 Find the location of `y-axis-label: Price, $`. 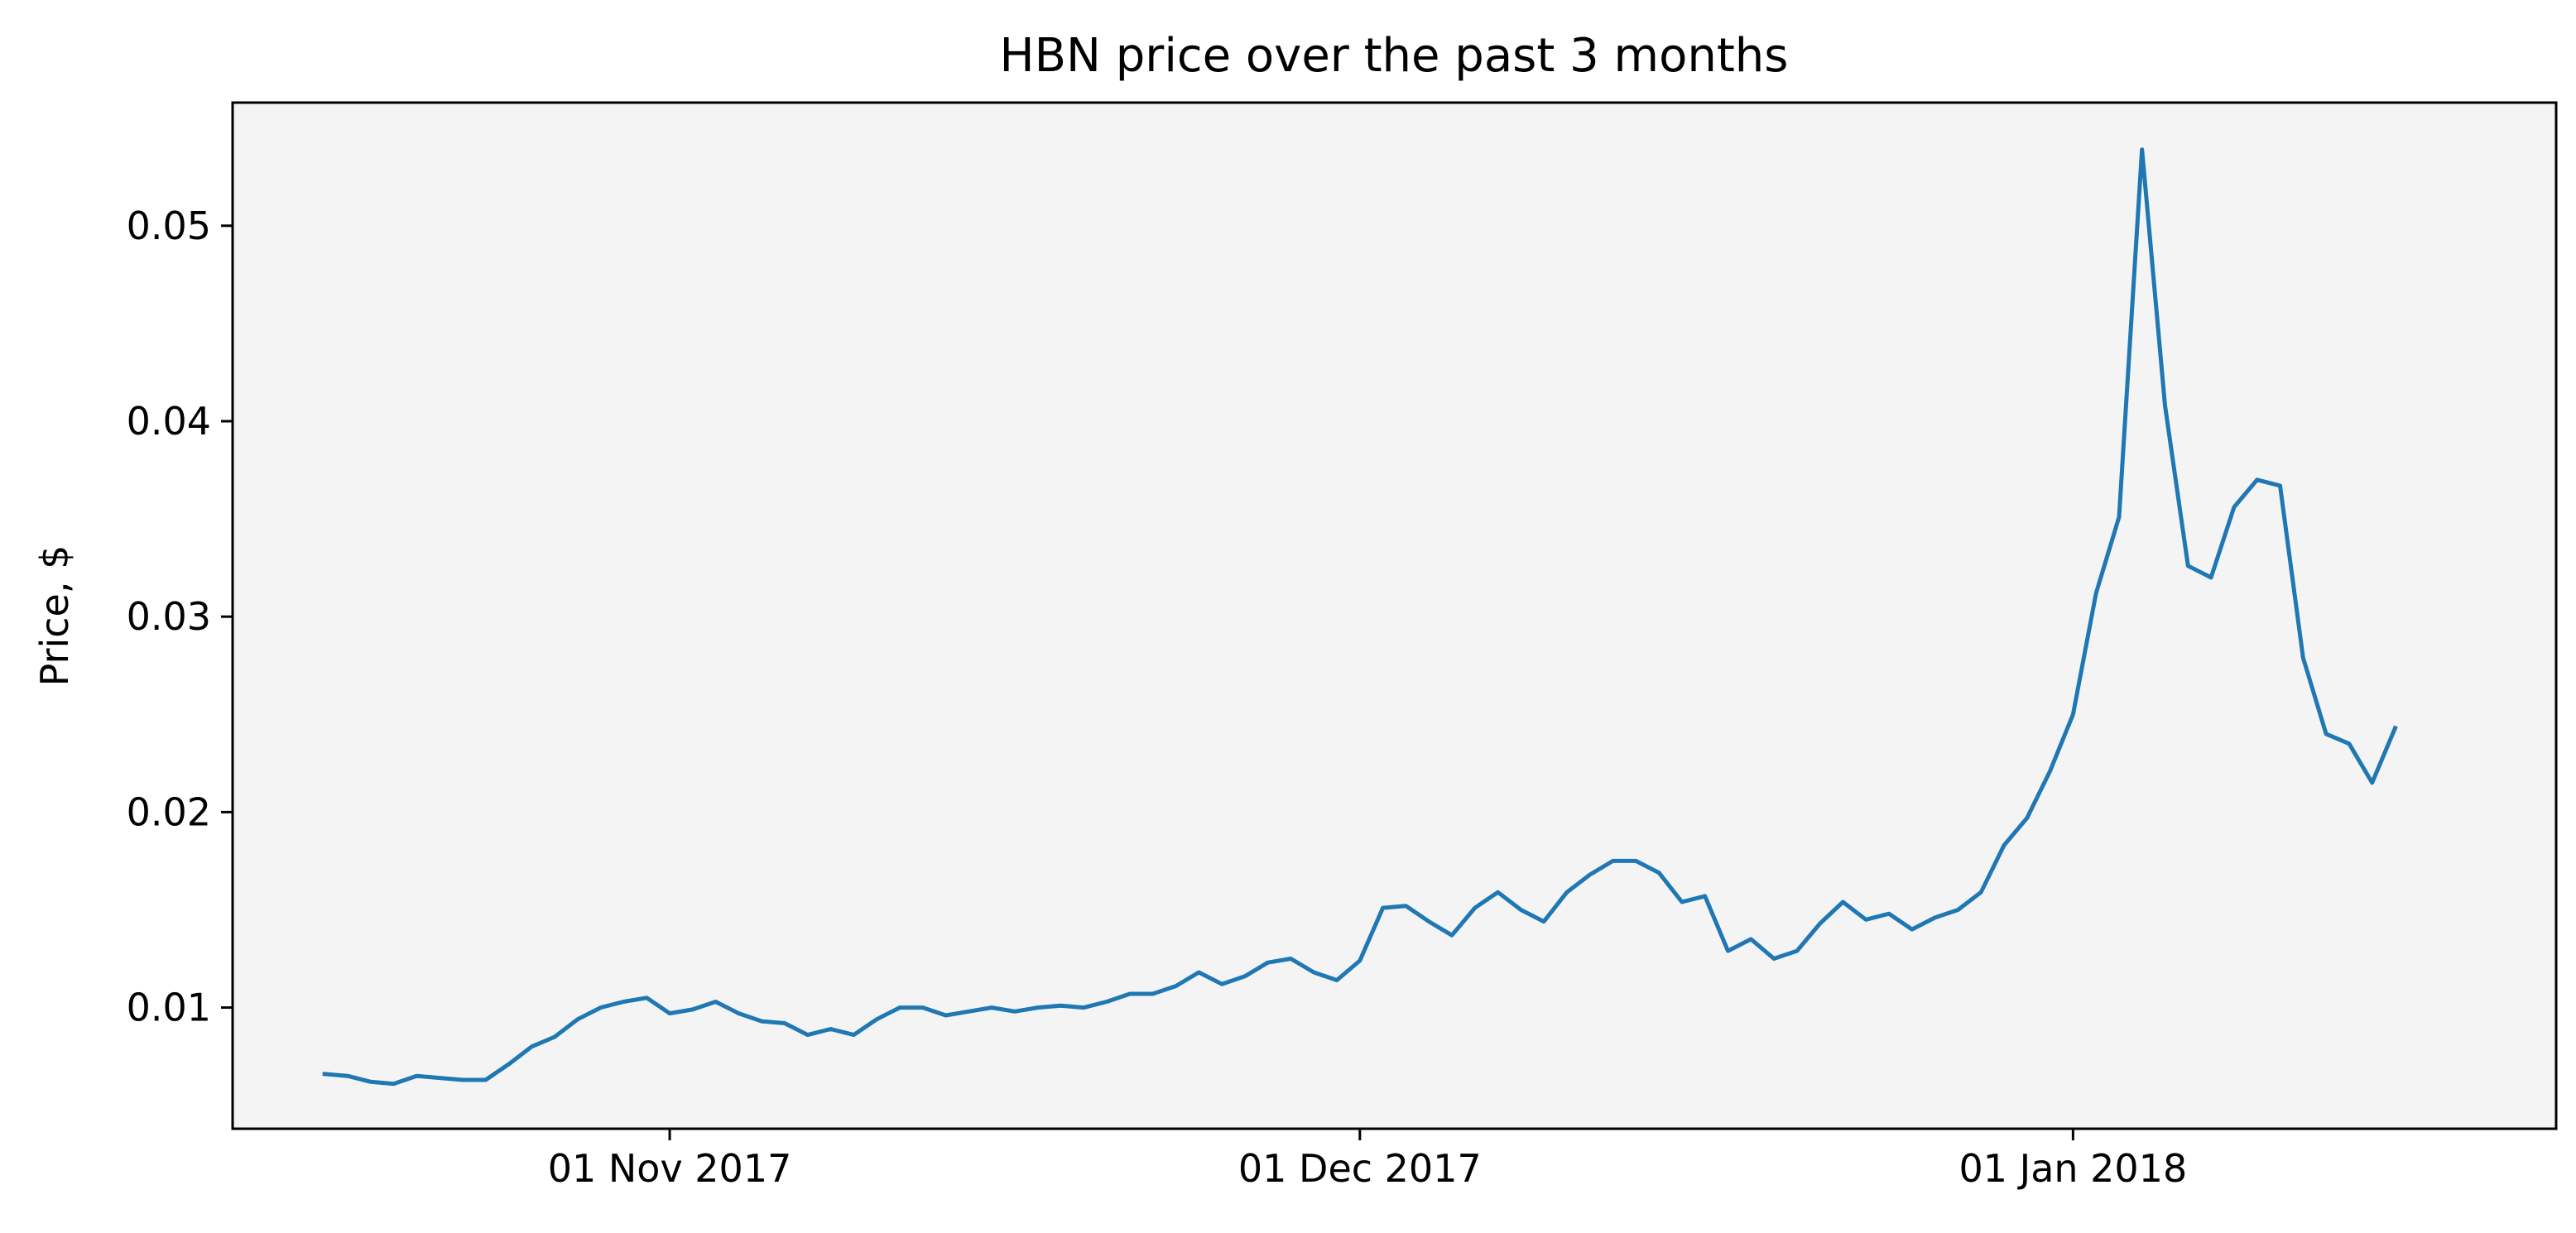

y-axis-label: Price, $ is located at coordinates (54, 616).